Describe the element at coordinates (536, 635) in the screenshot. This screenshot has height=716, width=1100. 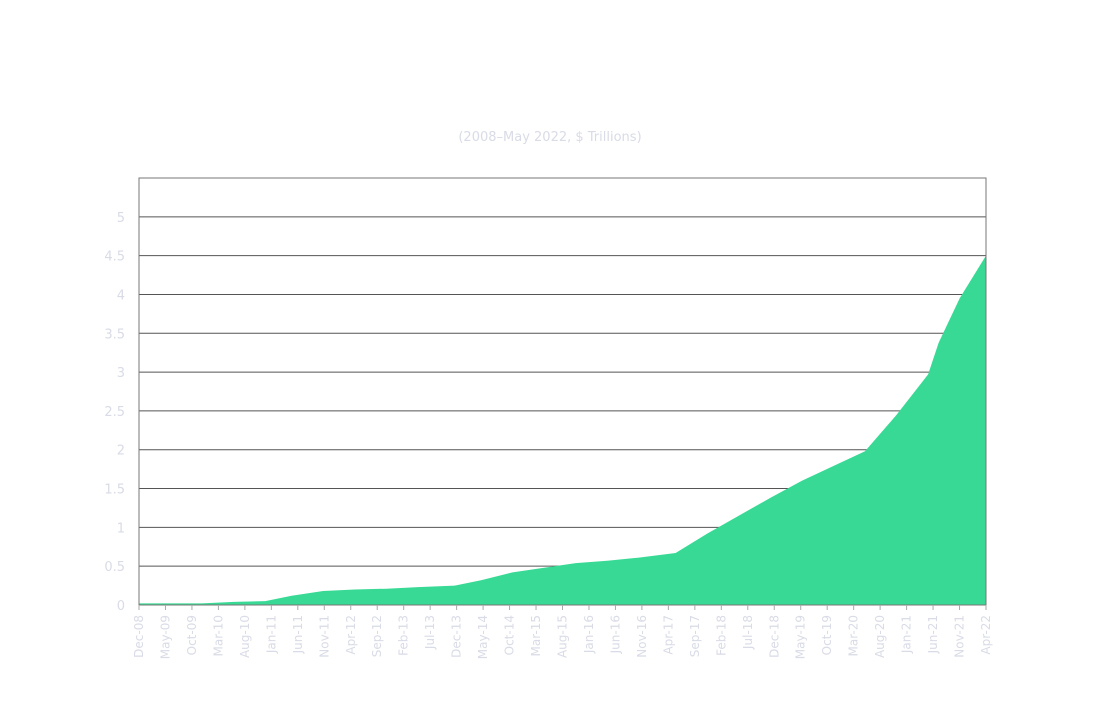
I see `x-tick-label-15: Mar-15` at that location.